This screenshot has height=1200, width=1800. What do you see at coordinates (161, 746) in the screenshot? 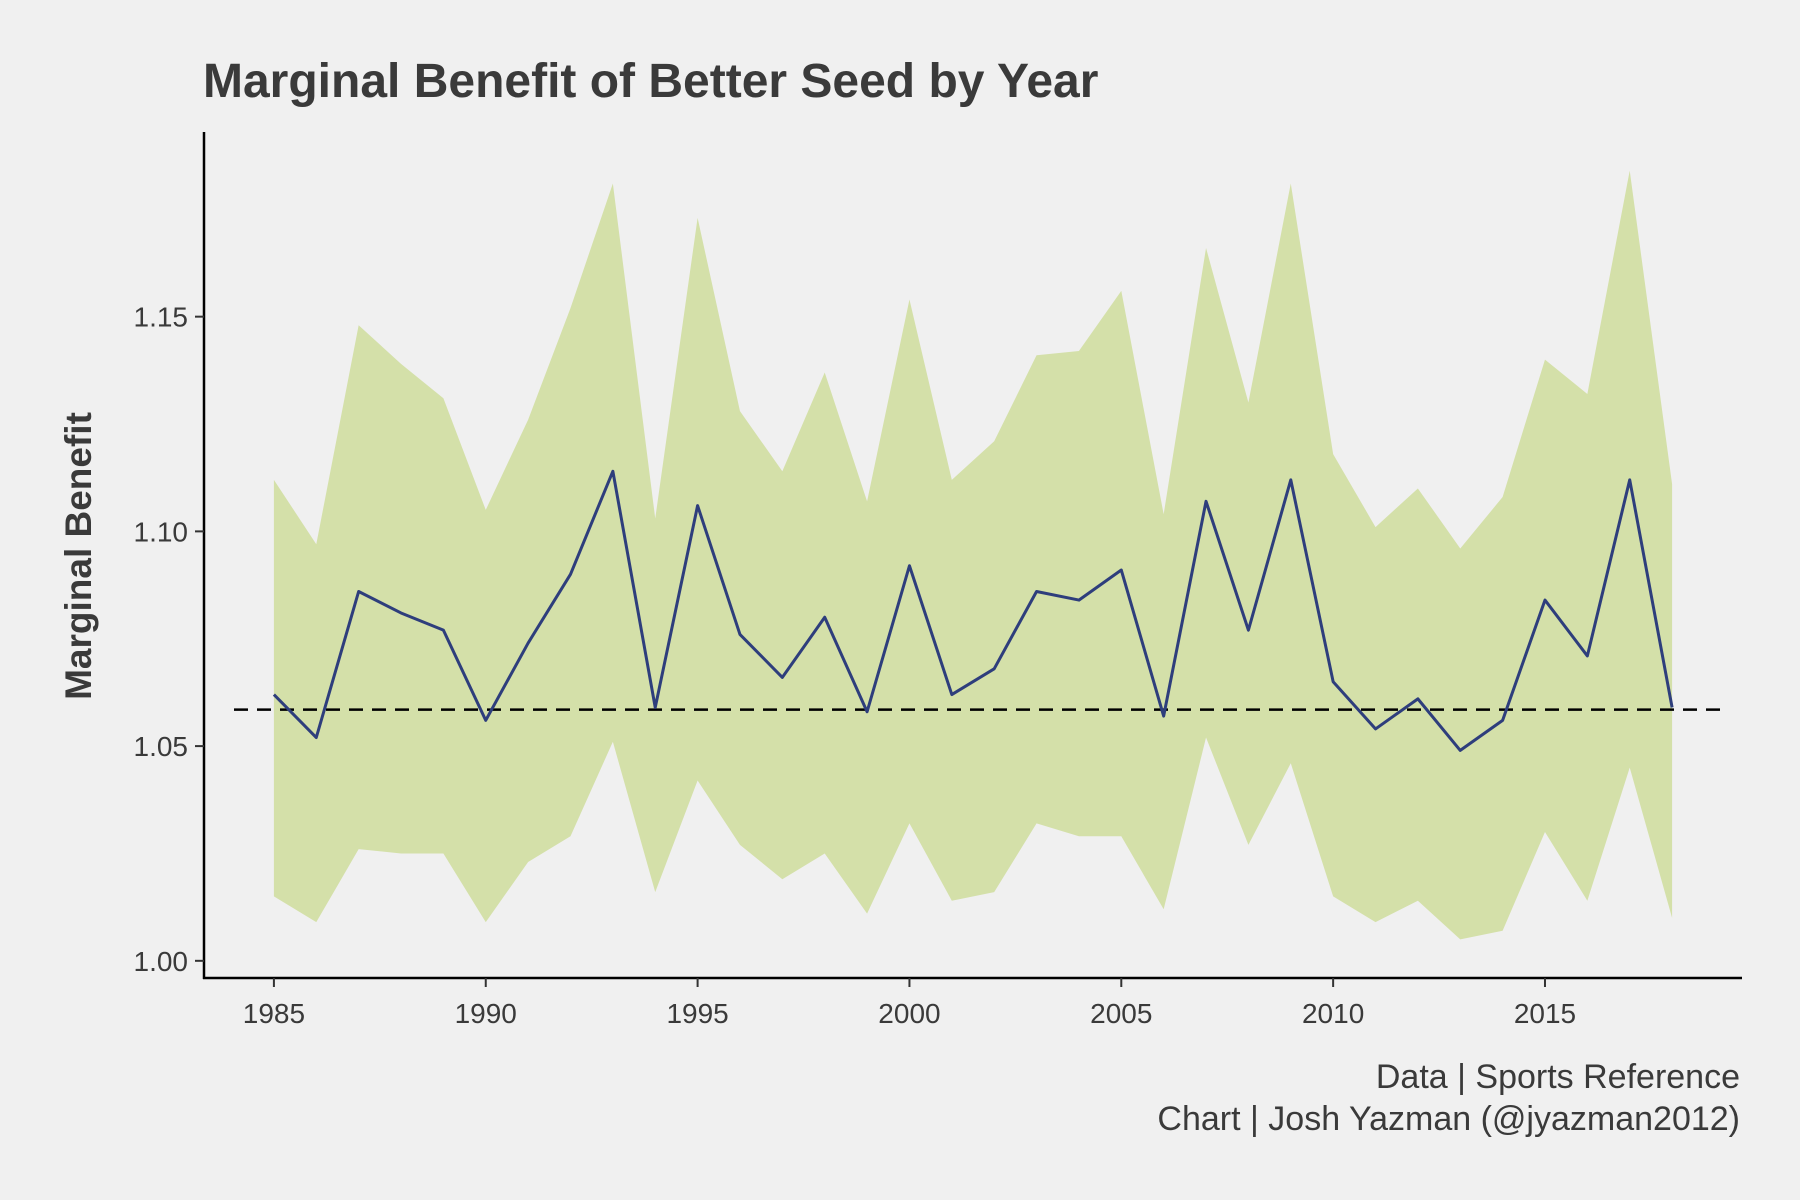
I see `y-tick-label: 1.05` at bounding box center [161, 746].